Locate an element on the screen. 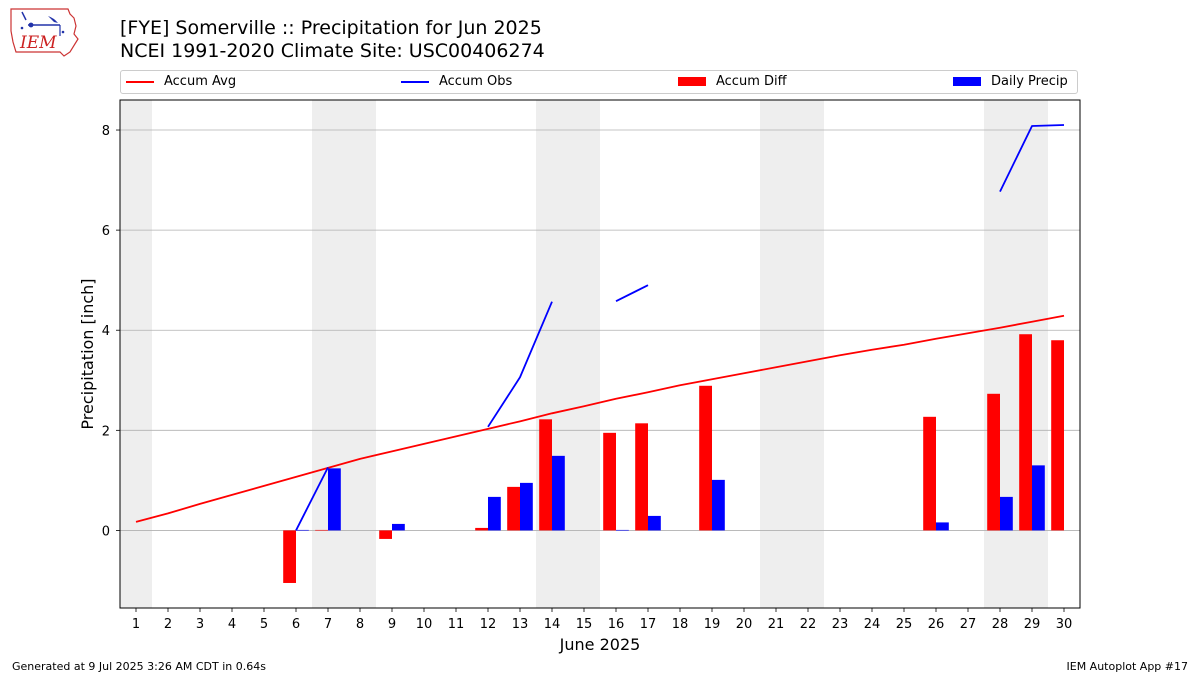  legend-label-accum-diff: Accum Diff is located at coordinates (751, 81).